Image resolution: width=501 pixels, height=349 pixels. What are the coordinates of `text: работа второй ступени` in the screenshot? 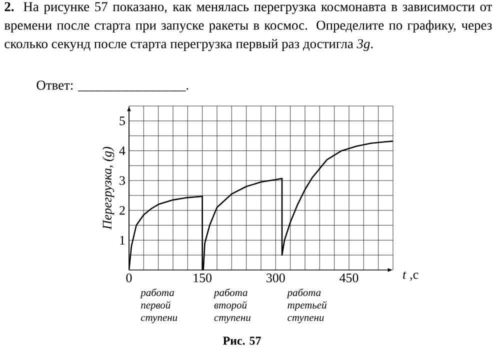 It's located at (232, 306).